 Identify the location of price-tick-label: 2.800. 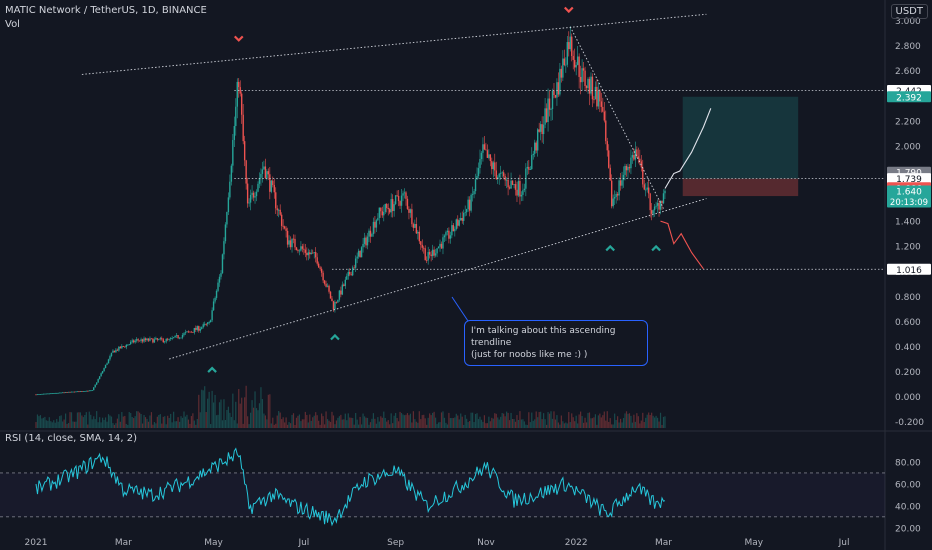
(908, 47).